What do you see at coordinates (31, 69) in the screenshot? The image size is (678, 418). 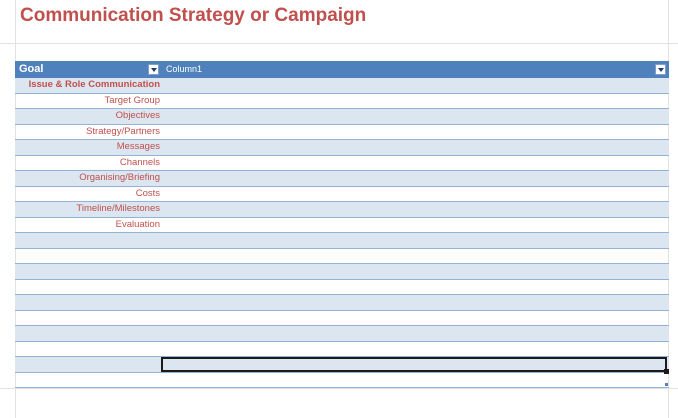 I see `header-goal: Goal` at bounding box center [31, 69].